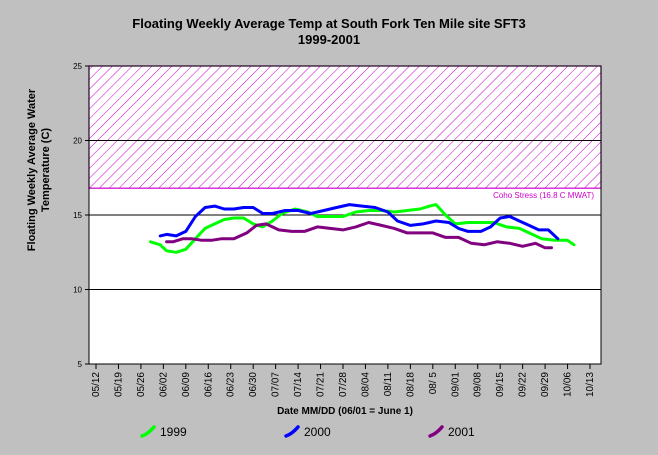 The width and height of the screenshot is (658, 455). What do you see at coordinates (321, 384) in the screenshot?
I see `x-tick-label: 07/21` at bounding box center [321, 384].